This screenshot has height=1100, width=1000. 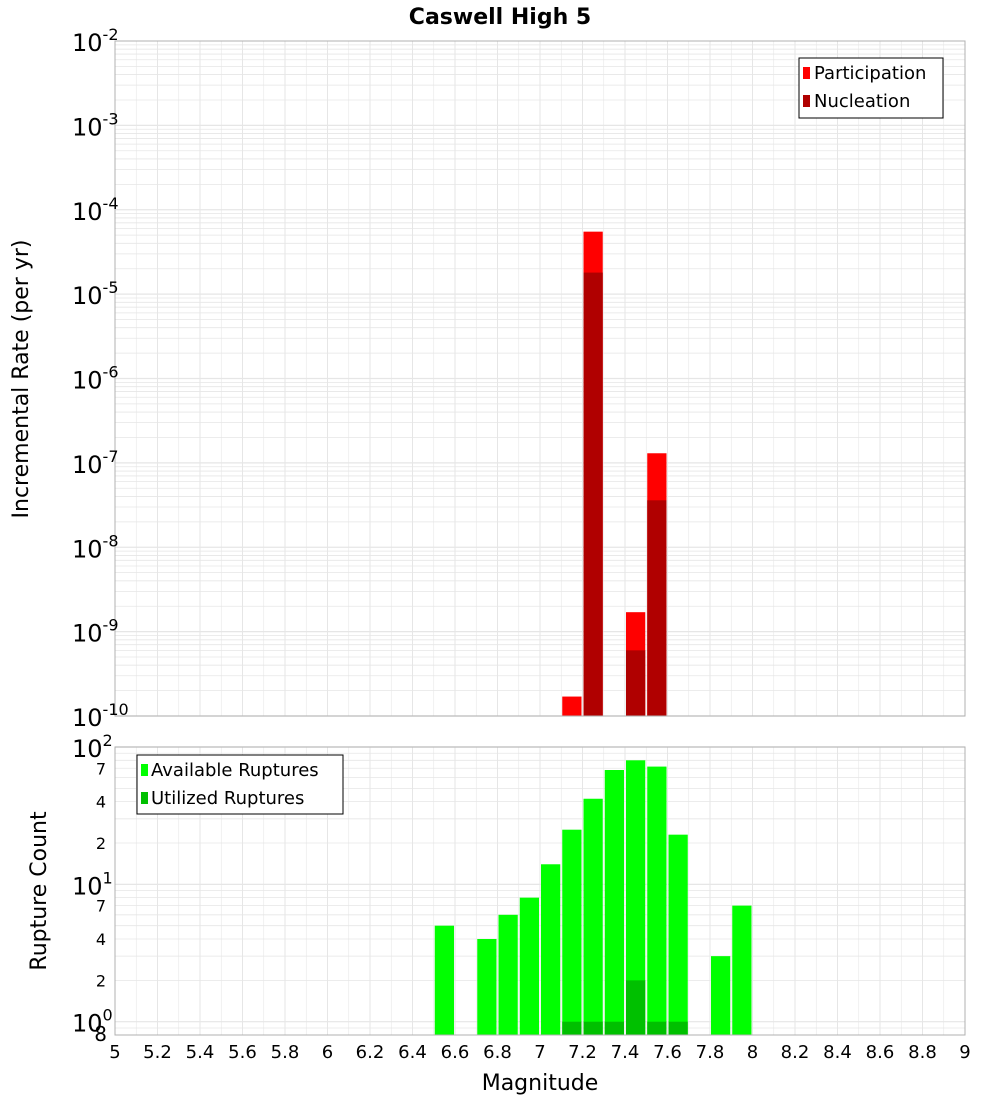 What do you see at coordinates (100, 716) in the screenshot?
I see `top-y-tick-label: 10⁻¹⁰` at bounding box center [100, 716].